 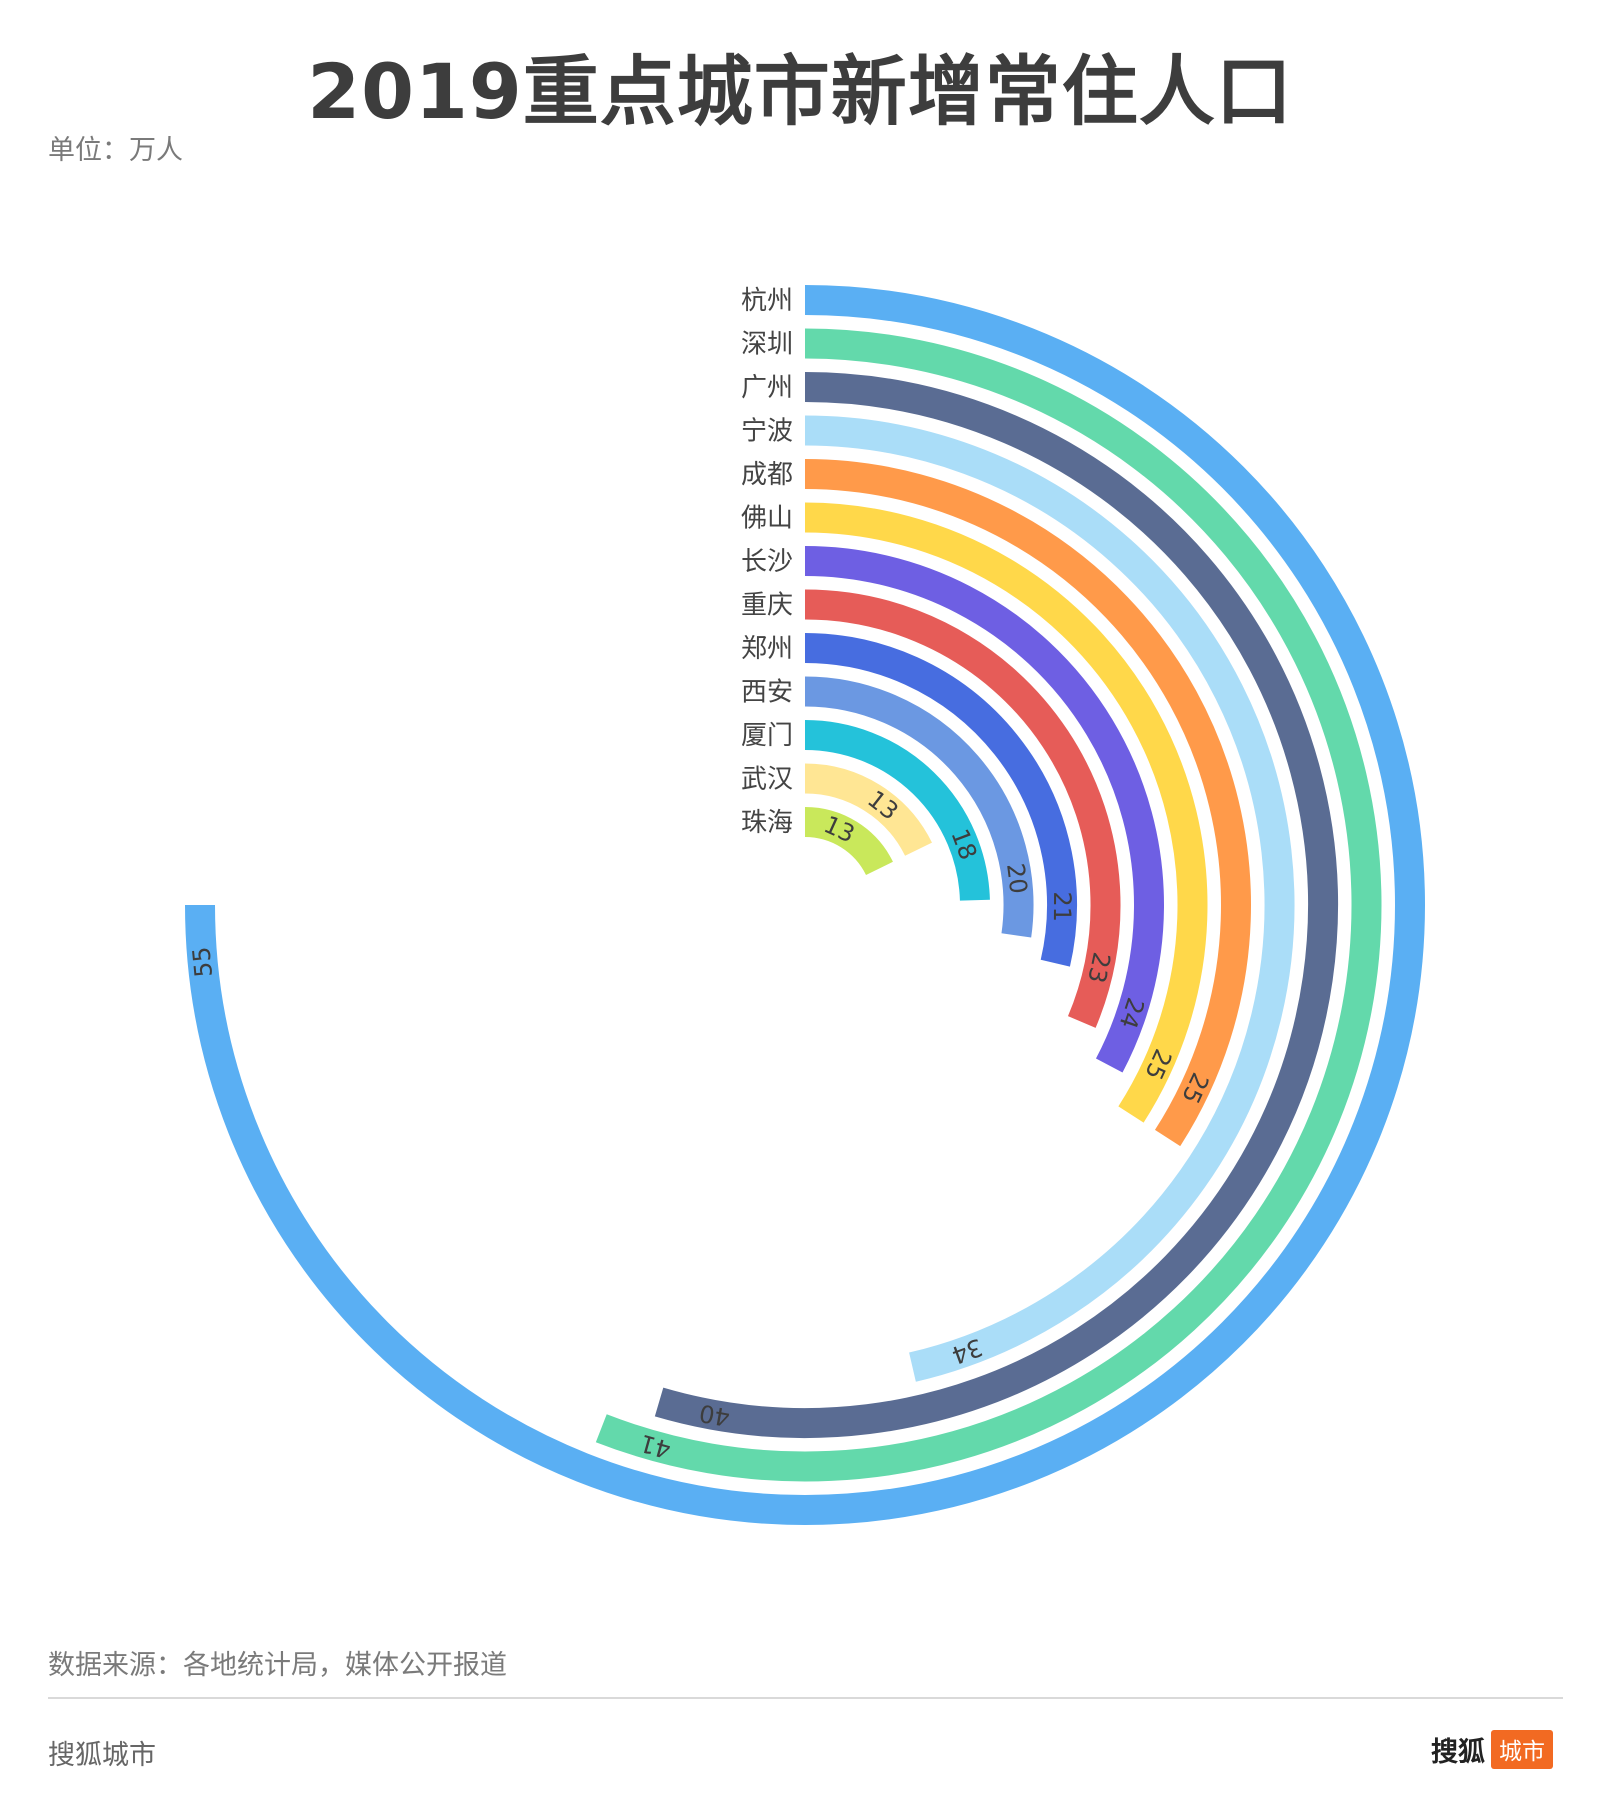 What do you see at coordinates (767, 823) in the screenshot?
I see `category-label-珠海: 珠海` at bounding box center [767, 823].